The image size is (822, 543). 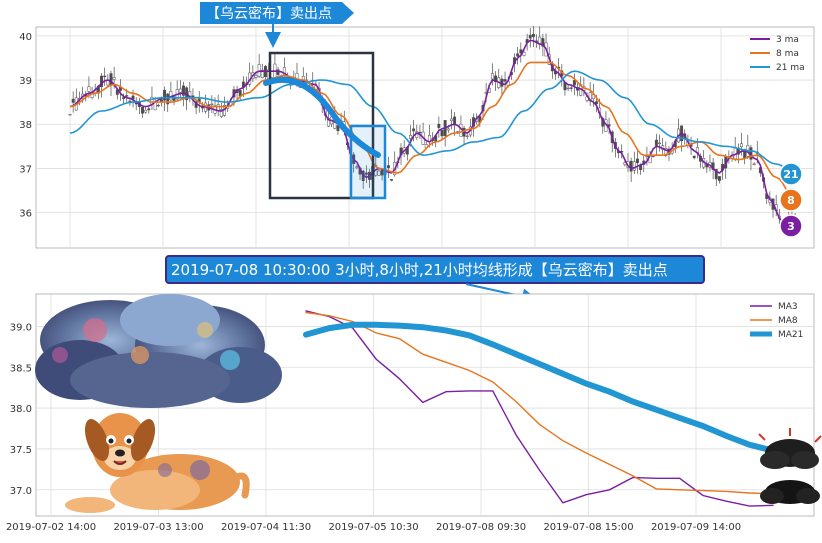 What do you see at coordinates (790, 335) in the screenshot?
I see `bottom-legend-label: MA21` at bounding box center [790, 335].